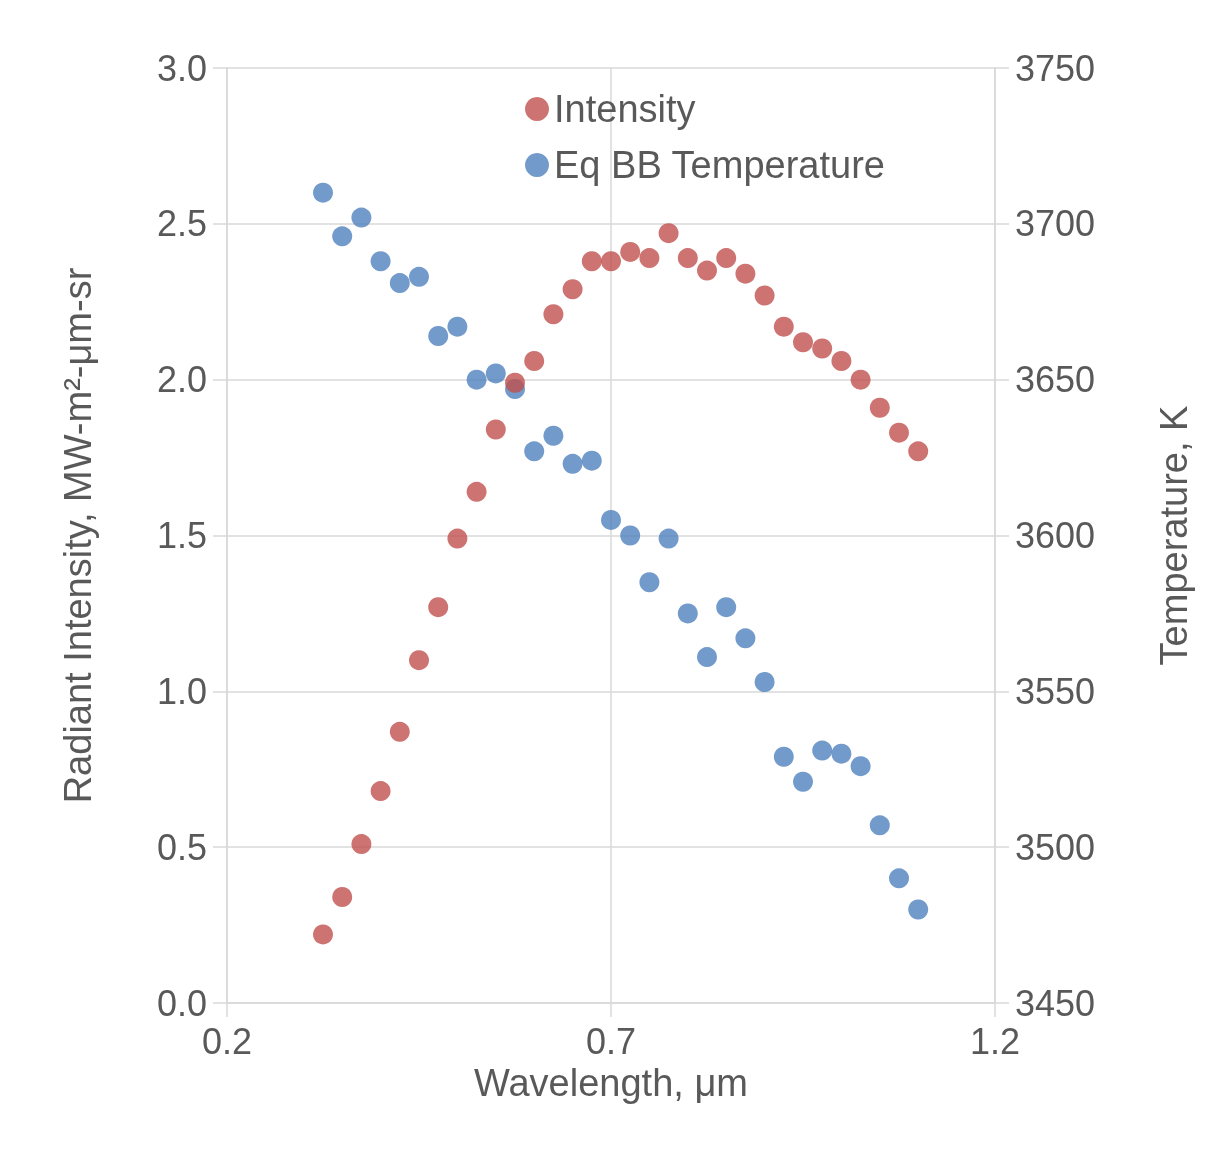 This screenshot has height=1172, width=1219. I want to click on legend-label: Eq BB Temperature, so click(719, 165).